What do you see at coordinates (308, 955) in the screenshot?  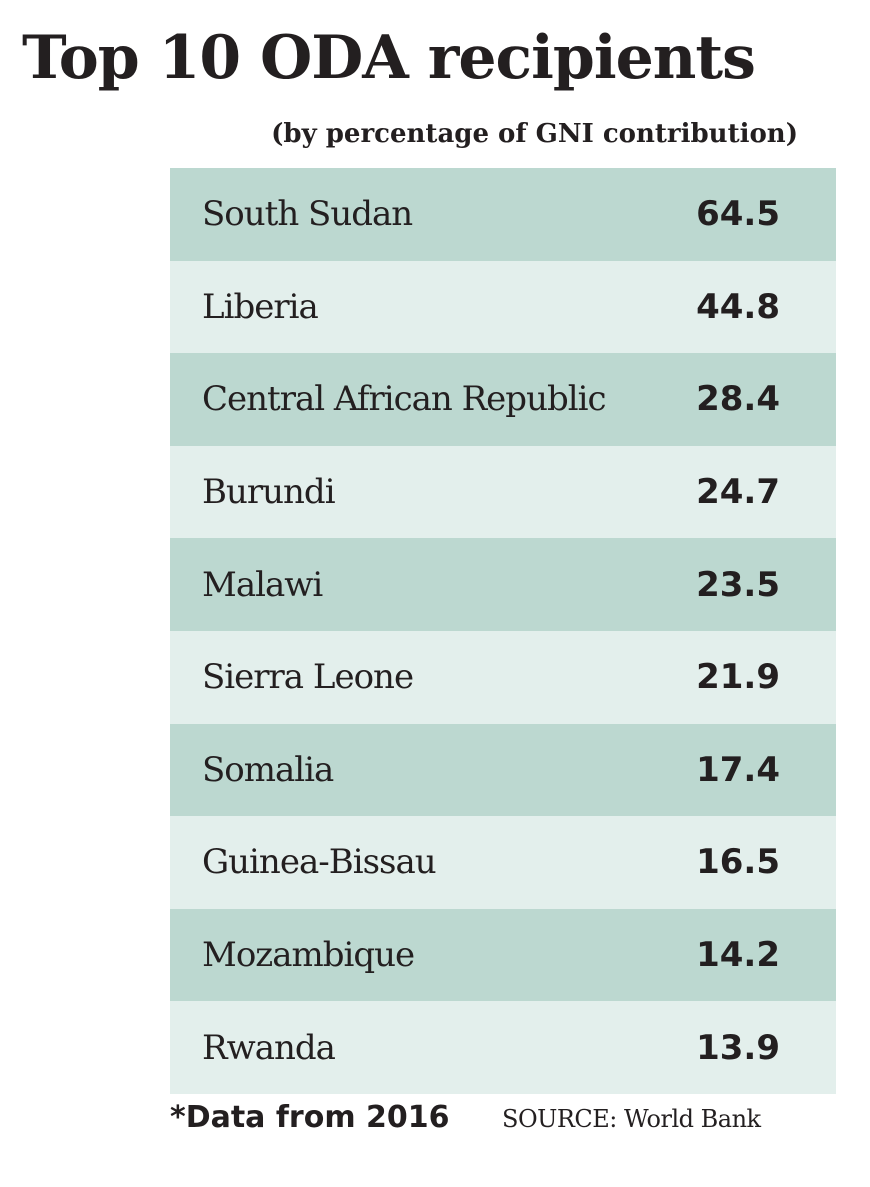 I see `country-label: Mozambique` at bounding box center [308, 955].